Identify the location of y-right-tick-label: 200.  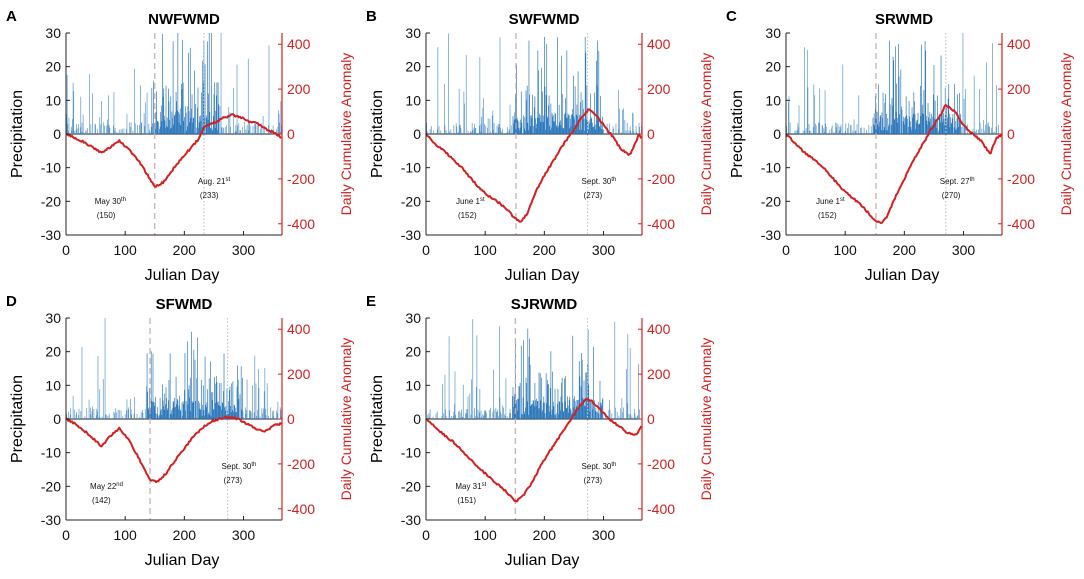
(299, 89).